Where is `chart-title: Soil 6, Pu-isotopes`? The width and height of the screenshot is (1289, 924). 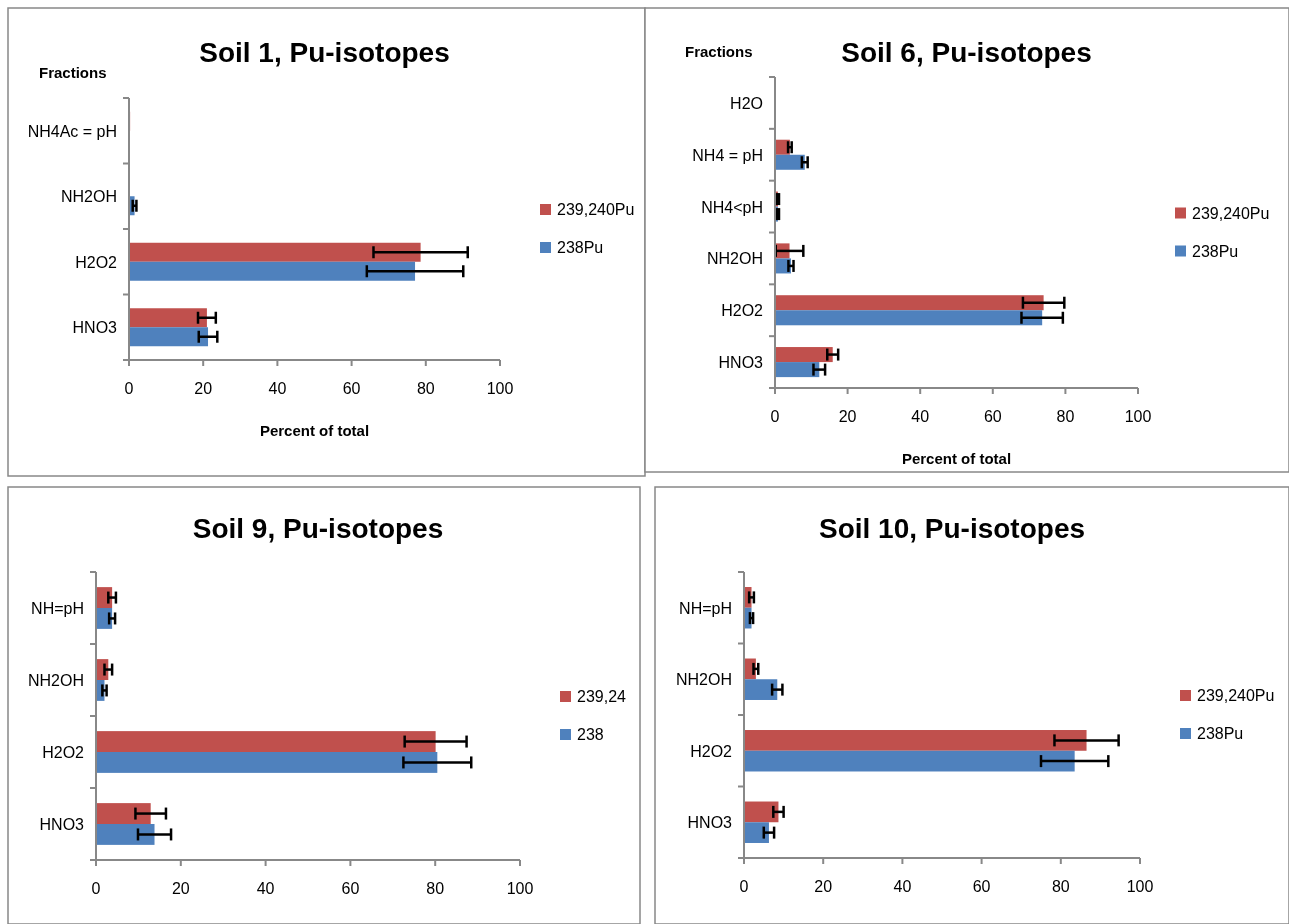
chart-title: Soil 6, Pu-isotopes is located at coordinates (966, 52).